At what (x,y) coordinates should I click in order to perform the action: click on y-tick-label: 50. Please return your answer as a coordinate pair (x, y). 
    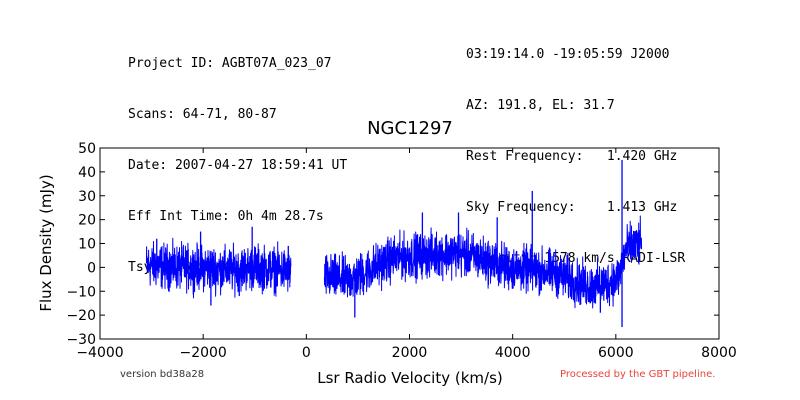
    Looking at the image, I should click on (87, 149).